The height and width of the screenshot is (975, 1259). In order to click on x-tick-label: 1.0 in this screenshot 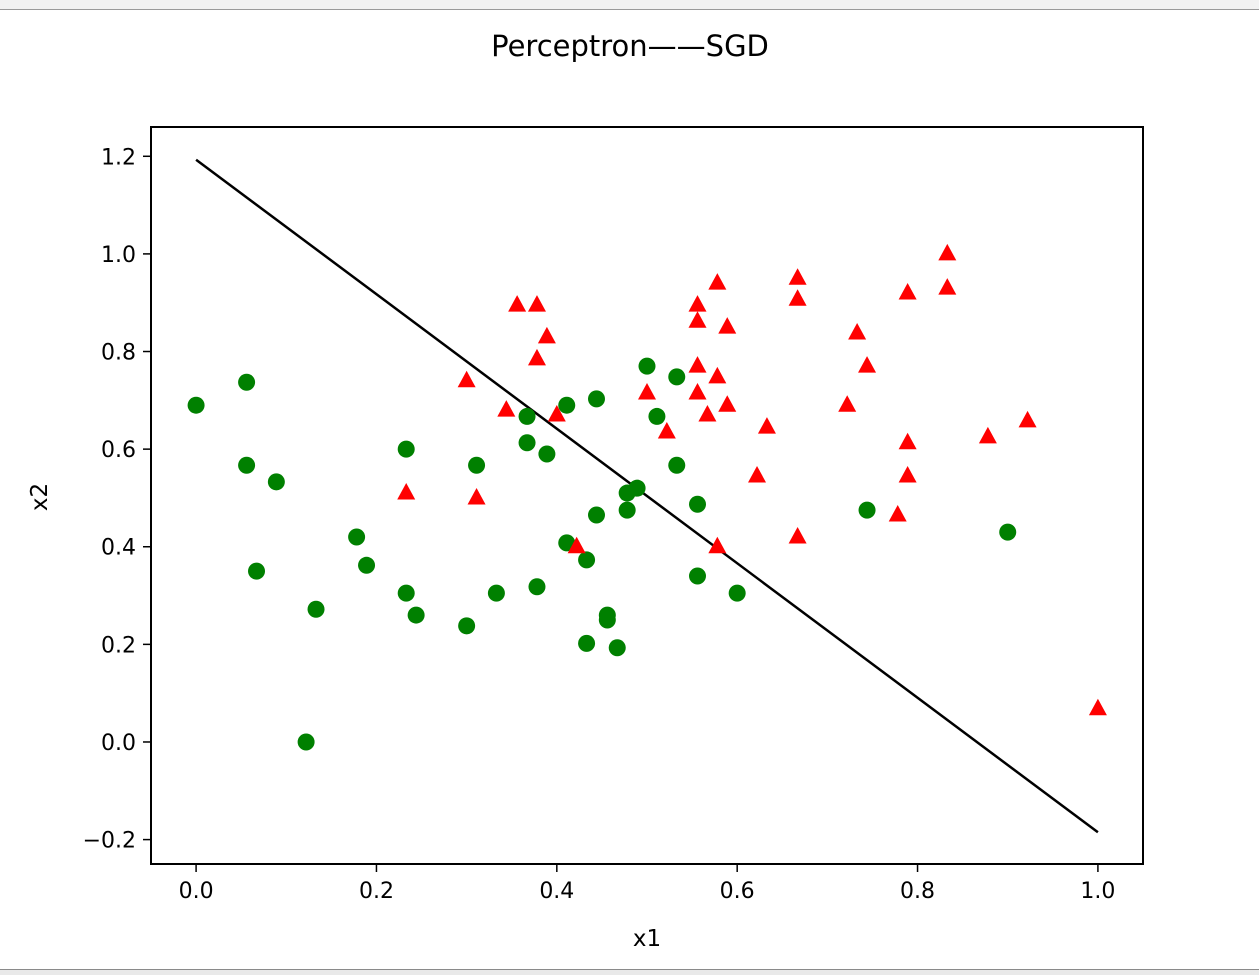, I will do `click(1097, 891)`.